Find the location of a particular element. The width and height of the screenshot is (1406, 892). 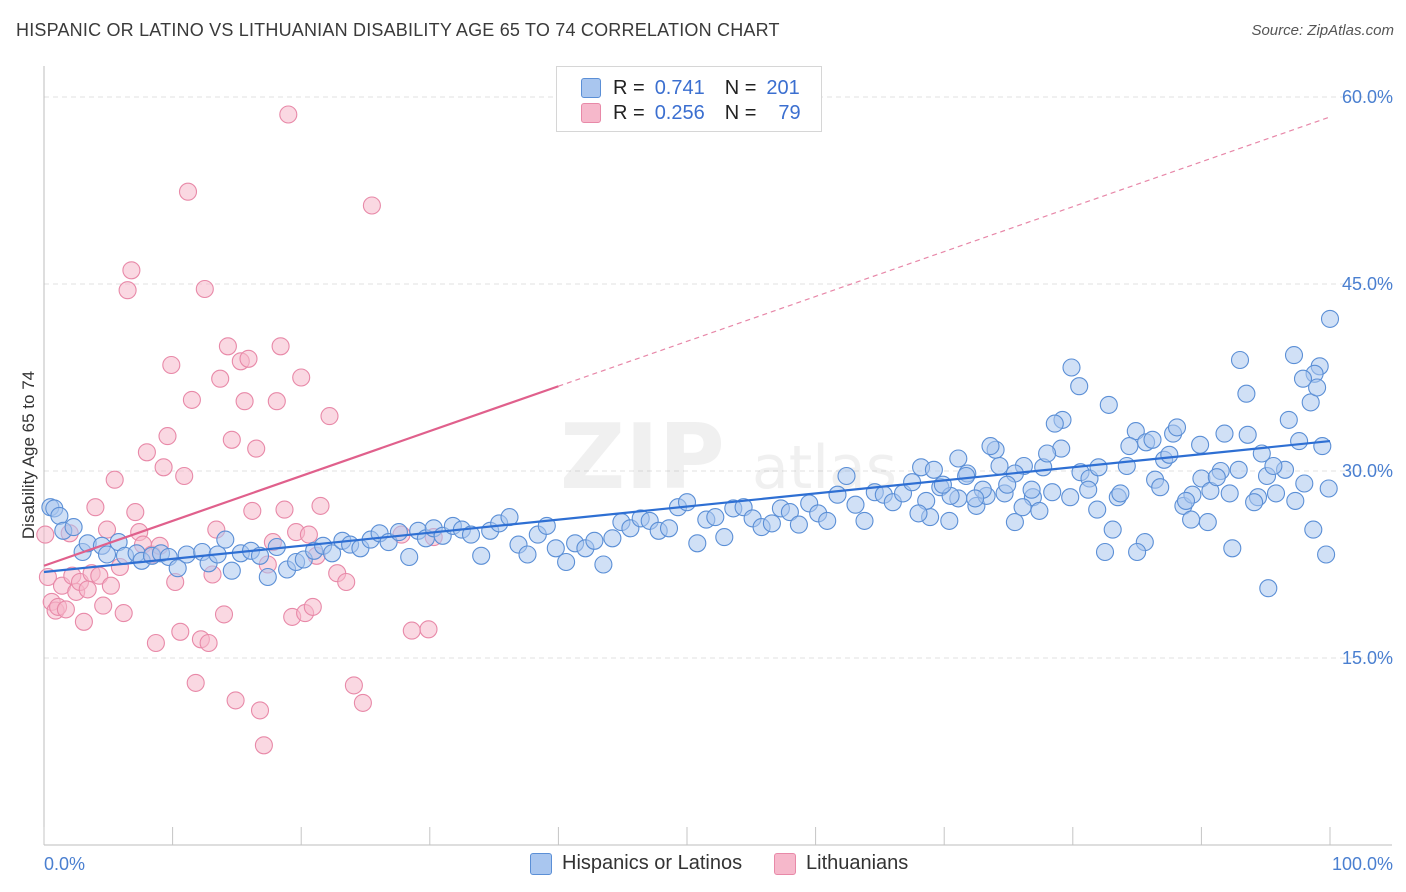

legend-row-lithuanians: R = 0.256 N = 79 is located at coordinates (691, 113).